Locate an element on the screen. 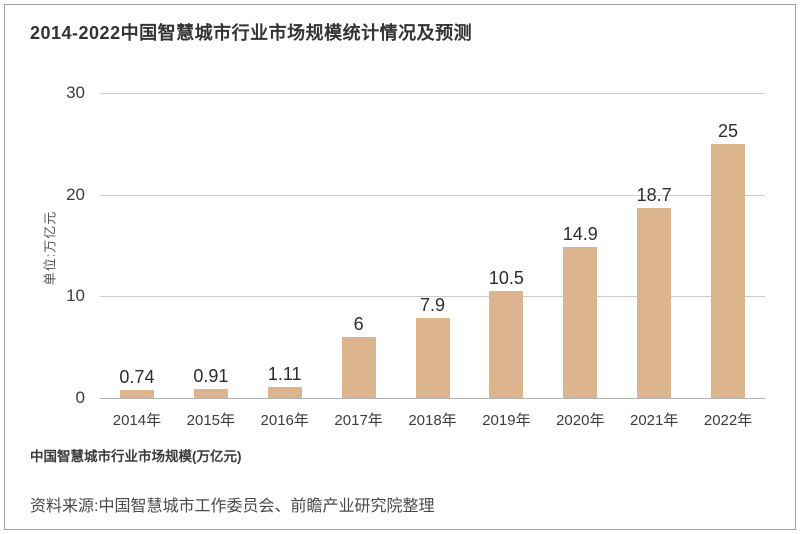 Image resolution: width=800 pixels, height=534 pixels. x-tick-label: 2014年 is located at coordinates (137, 420).